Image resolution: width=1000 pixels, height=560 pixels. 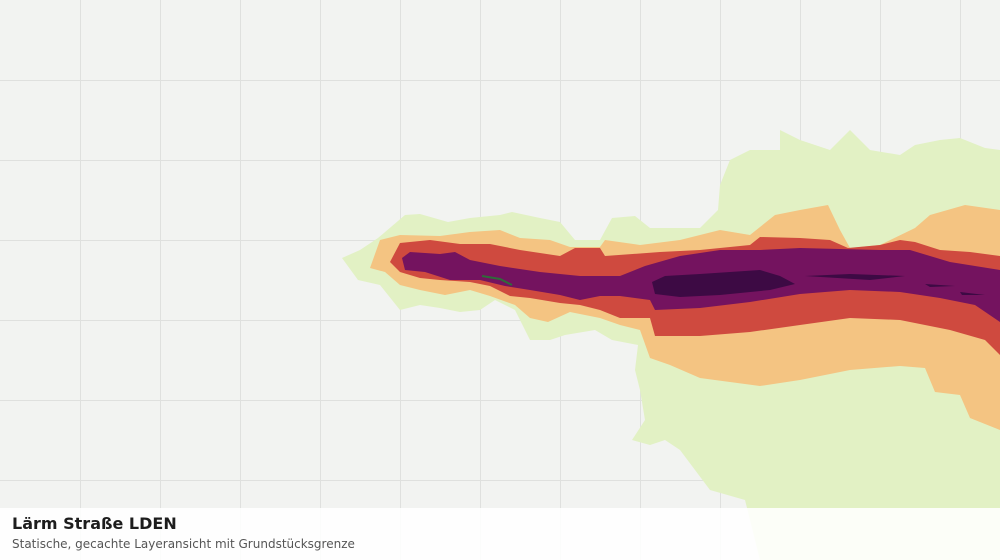 I want to click on layer-title: Lärm Straße LDEN, so click(x=94, y=523).